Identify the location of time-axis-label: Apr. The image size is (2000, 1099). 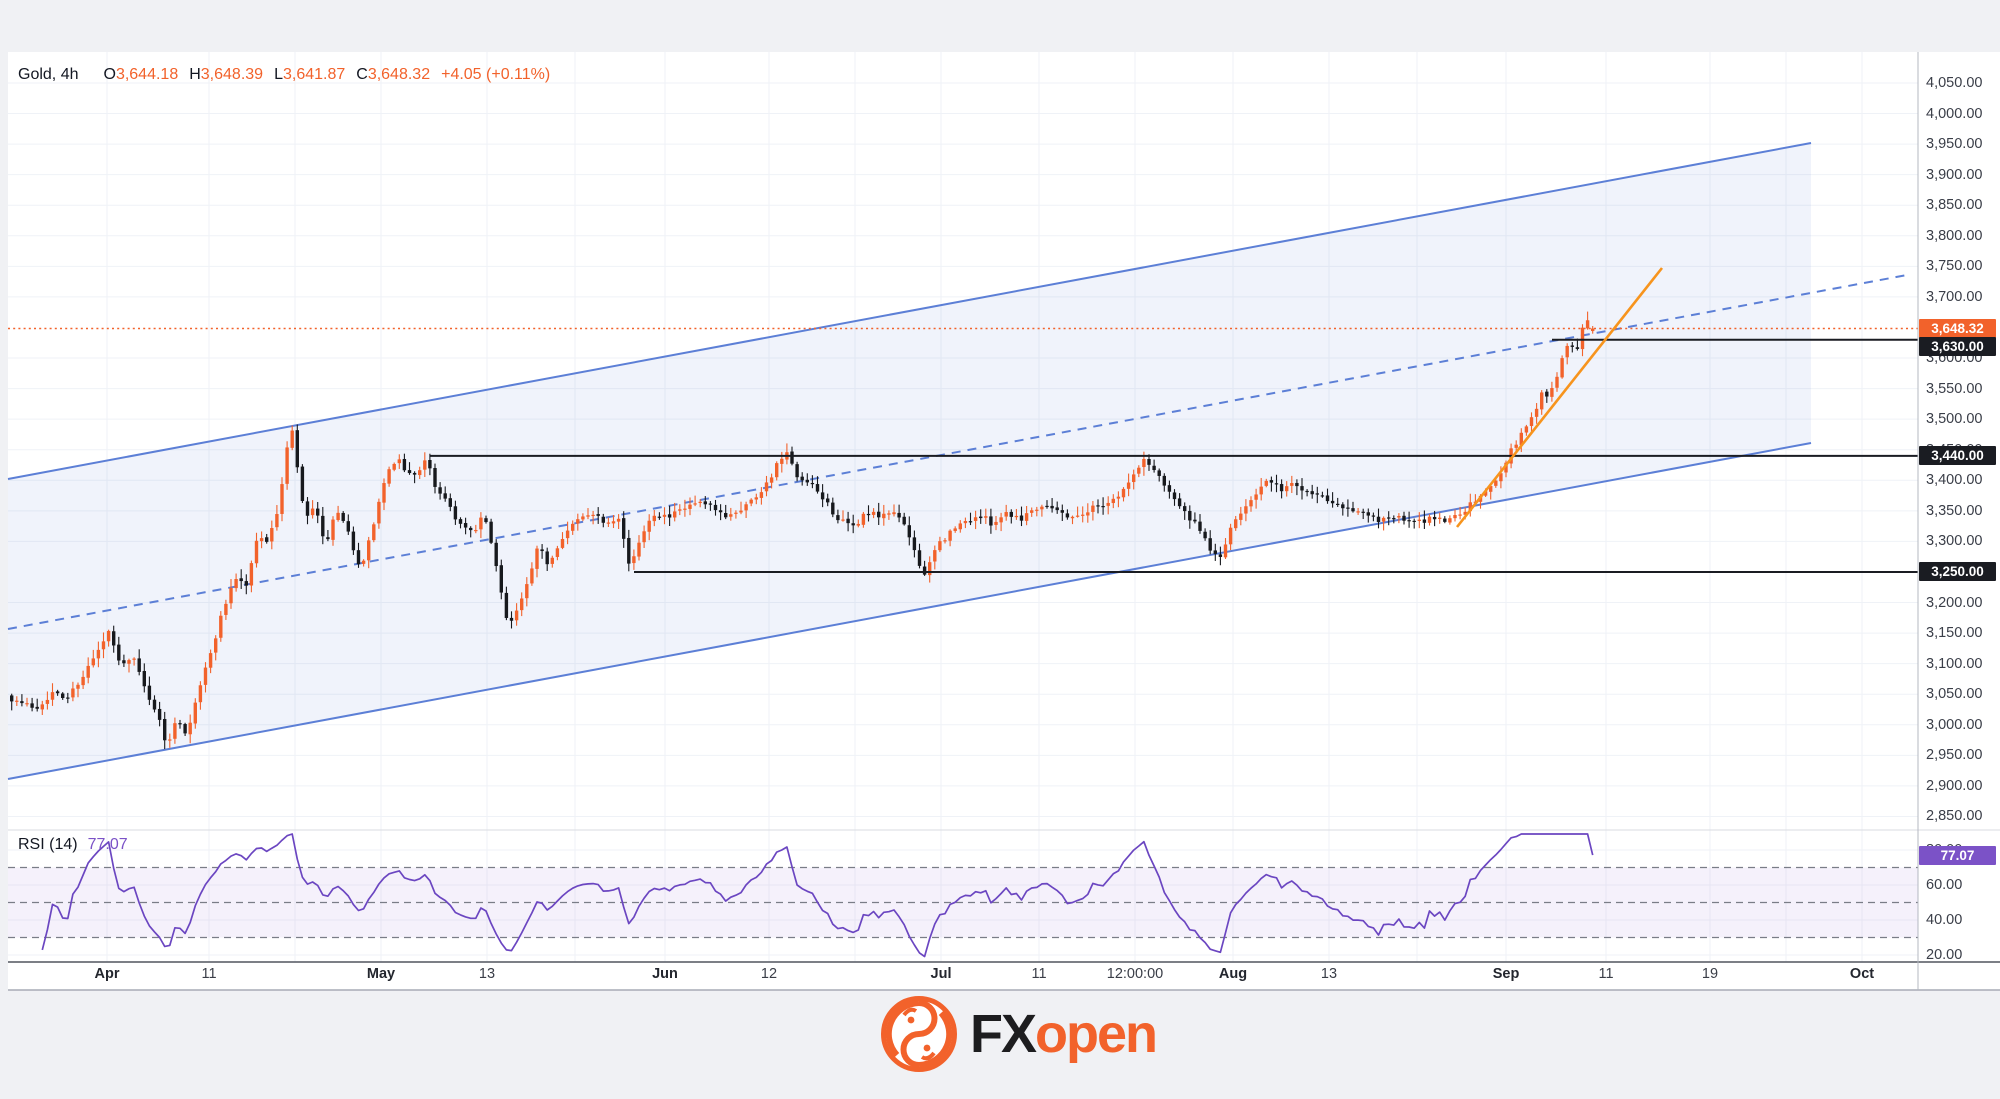
(107, 974).